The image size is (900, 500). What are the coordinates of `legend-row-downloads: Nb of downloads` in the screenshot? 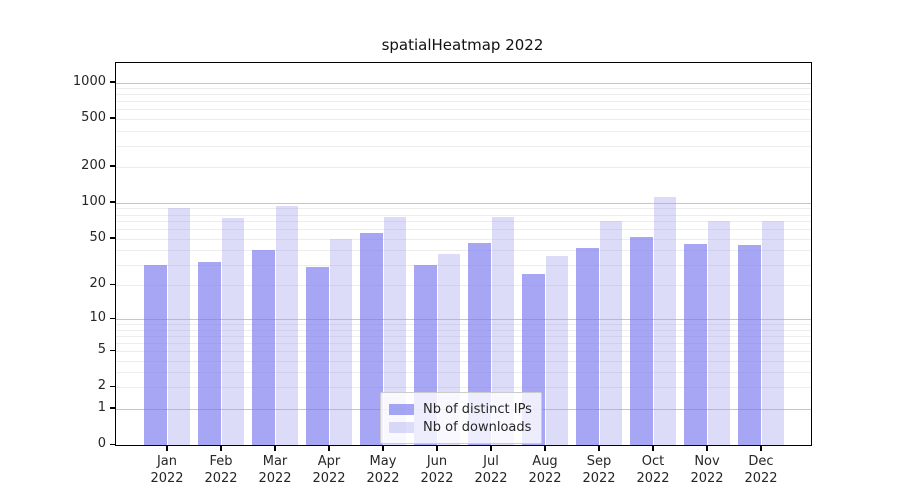 It's located at (460, 427).